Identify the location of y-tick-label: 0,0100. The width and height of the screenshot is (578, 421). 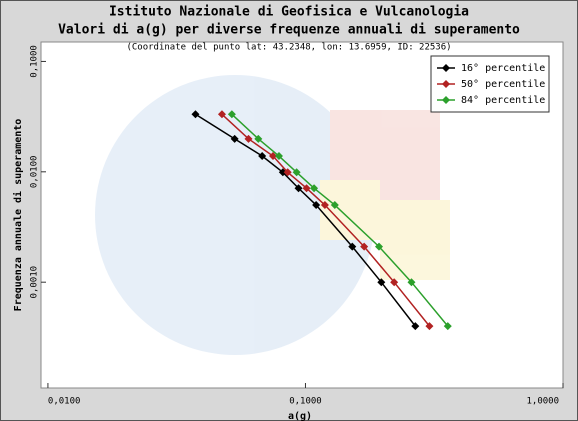
(35, 172).